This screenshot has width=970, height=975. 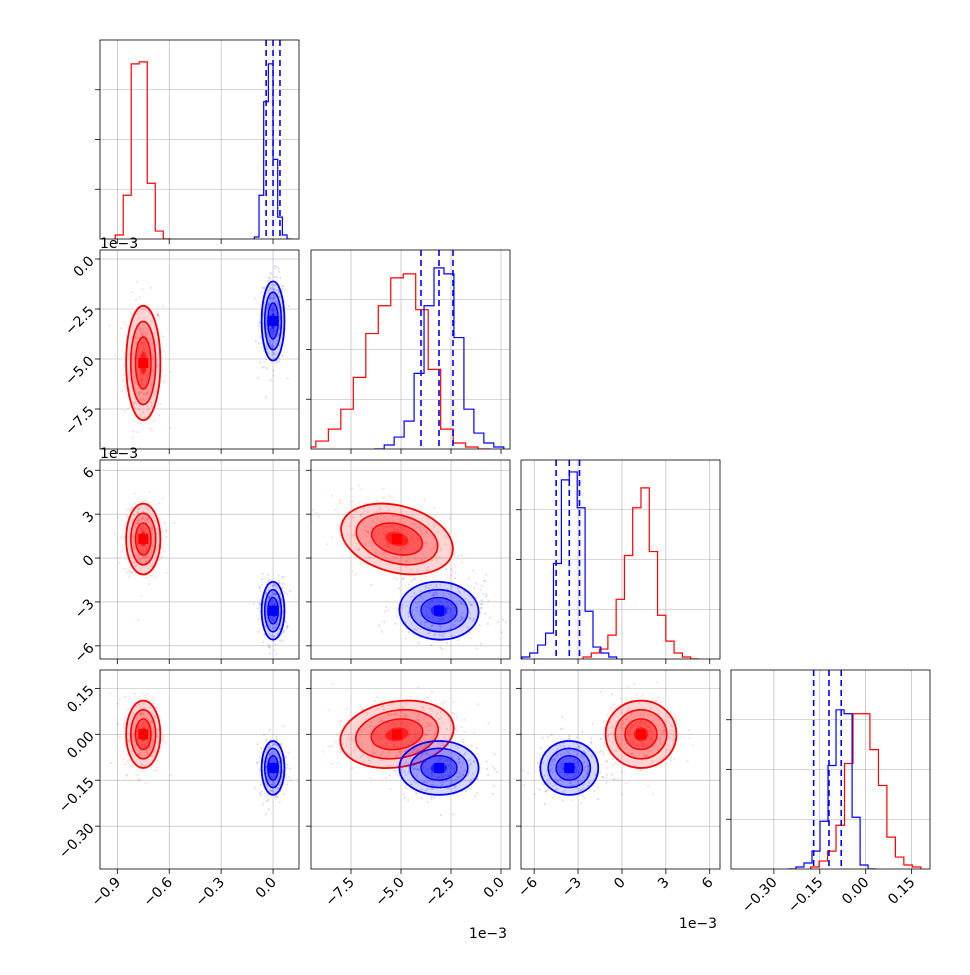 What do you see at coordinates (199, 349) in the screenshot?
I see `panel-frame` at bounding box center [199, 349].